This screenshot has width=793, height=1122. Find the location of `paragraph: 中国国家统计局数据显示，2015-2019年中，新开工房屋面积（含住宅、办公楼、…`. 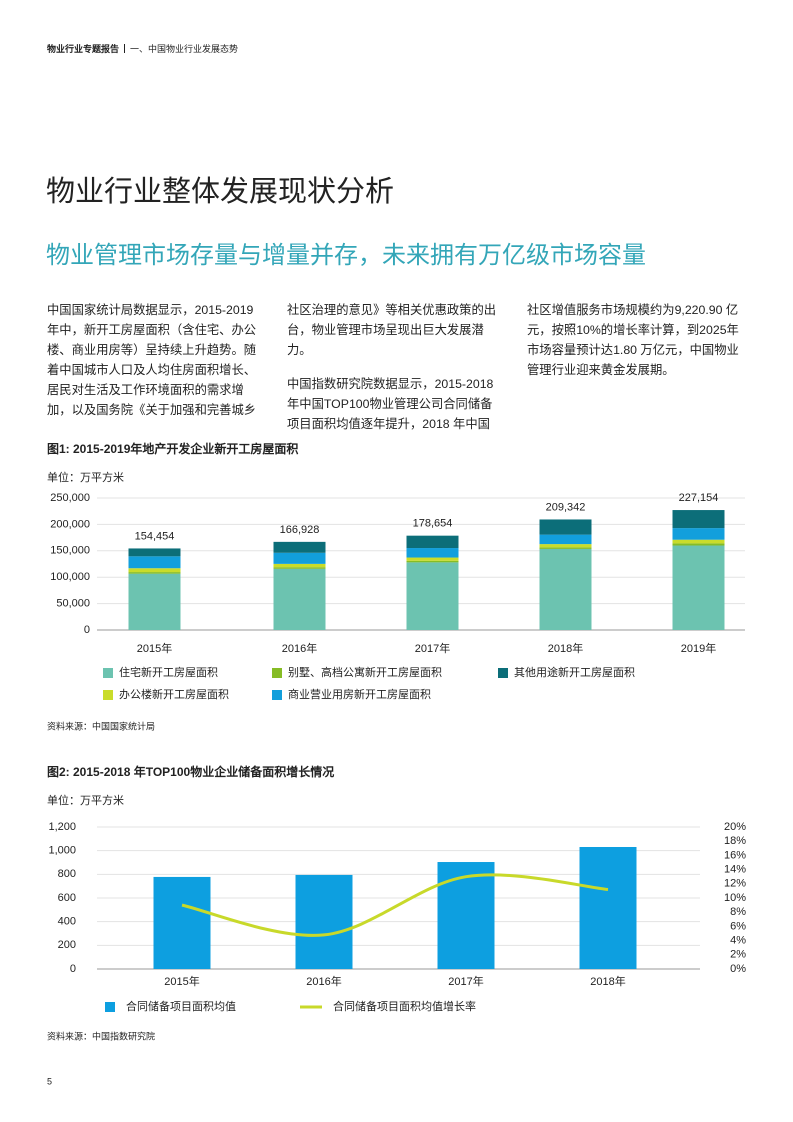

paragraph: 中国国家统计局数据显示，2015-2019年中，新开工房屋面积（含住宅、办公楼、… is located at coordinates (152, 360).